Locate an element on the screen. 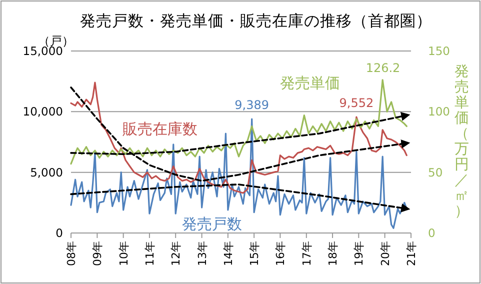 The image size is (481, 284). y2-tick-label: 150 is located at coordinates (439, 51).